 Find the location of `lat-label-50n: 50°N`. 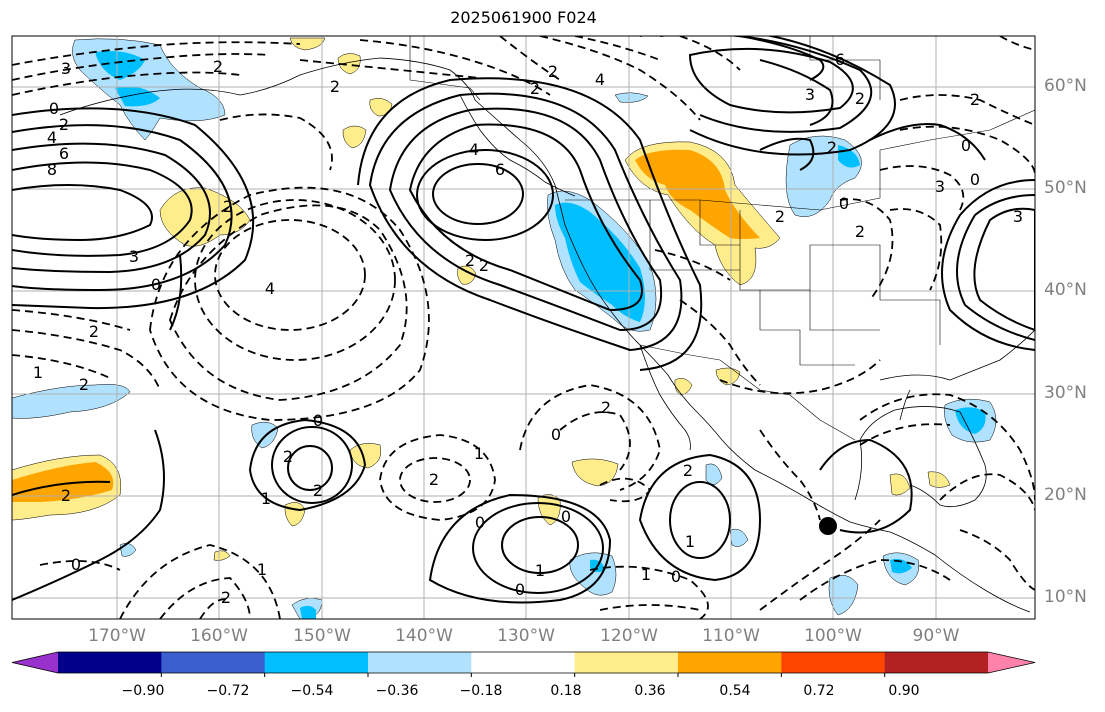

lat-label-50n: 50°N is located at coordinates (1065, 188).